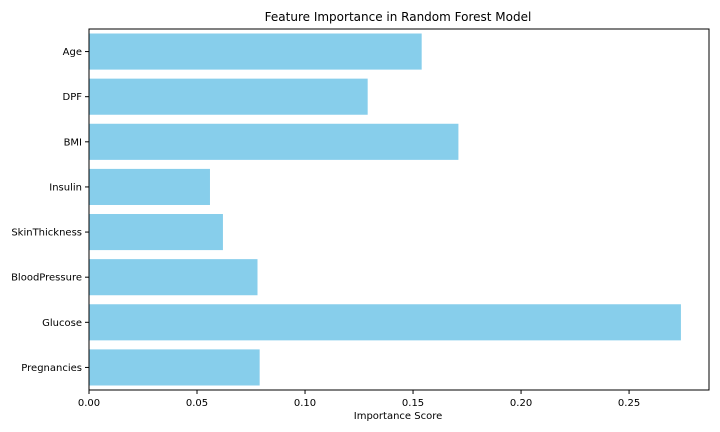 The height and width of the screenshot is (432, 720). Describe the element at coordinates (197, 403) in the screenshot. I see `x-tick-label: 0.05` at that location.